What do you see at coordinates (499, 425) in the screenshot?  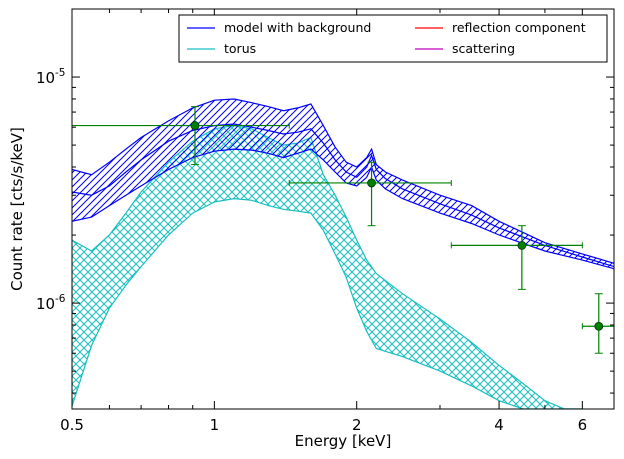 I see `x-tick-label: 4` at bounding box center [499, 425].